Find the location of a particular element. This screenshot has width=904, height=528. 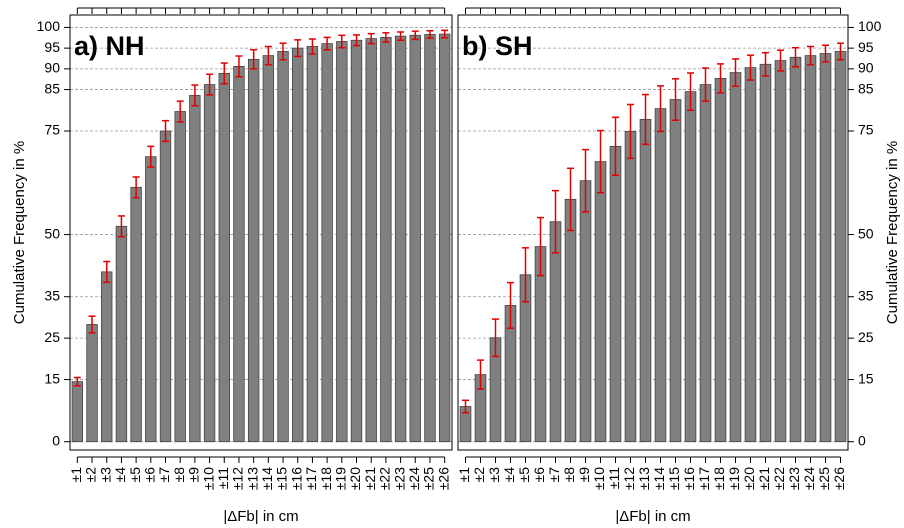

x-tick-label: ±5 is located at coordinates (524, 475).